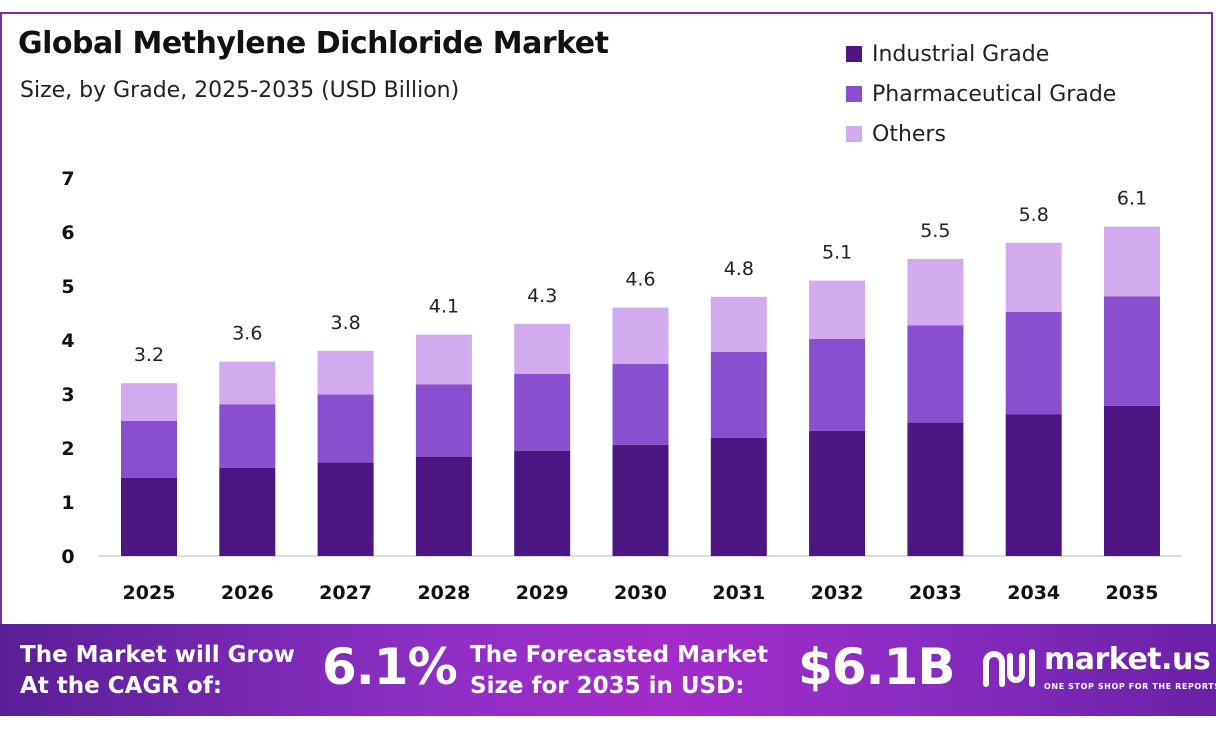 This screenshot has width=1216, height=737. I want to click on y-tick-label: 2, so click(67, 449).